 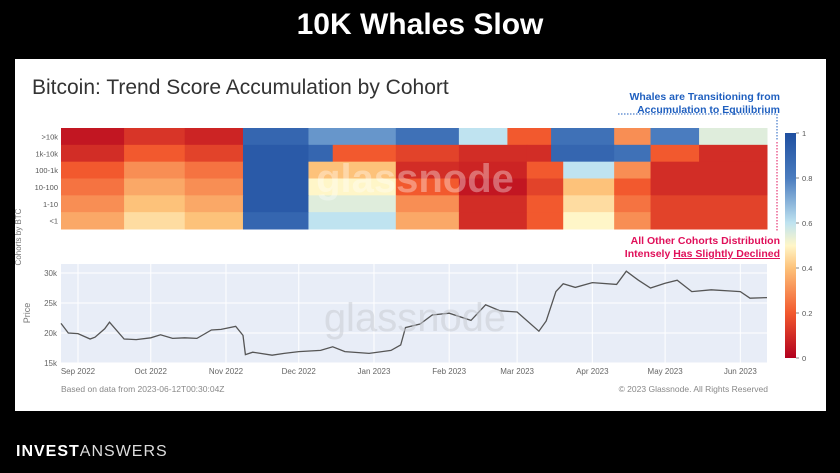 What do you see at coordinates (666, 371) in the screenshot?
I see `price-x-tick-label: May 2023` at bounding box center [666, 371].